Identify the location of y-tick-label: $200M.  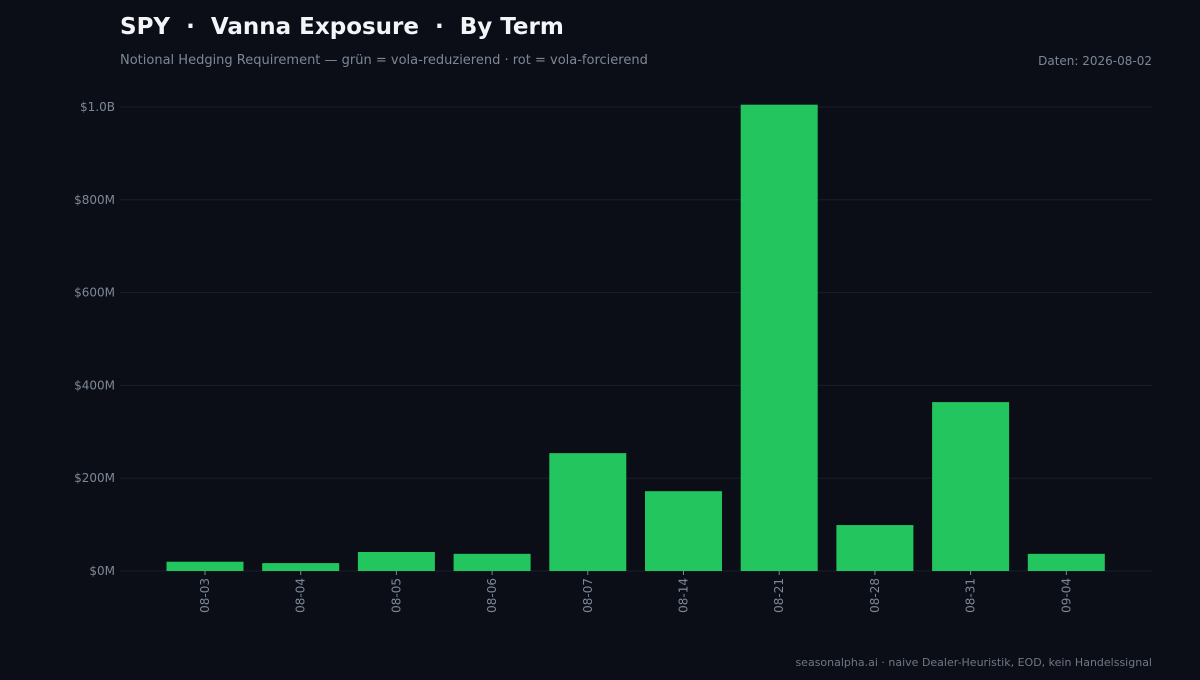
(94, 478).